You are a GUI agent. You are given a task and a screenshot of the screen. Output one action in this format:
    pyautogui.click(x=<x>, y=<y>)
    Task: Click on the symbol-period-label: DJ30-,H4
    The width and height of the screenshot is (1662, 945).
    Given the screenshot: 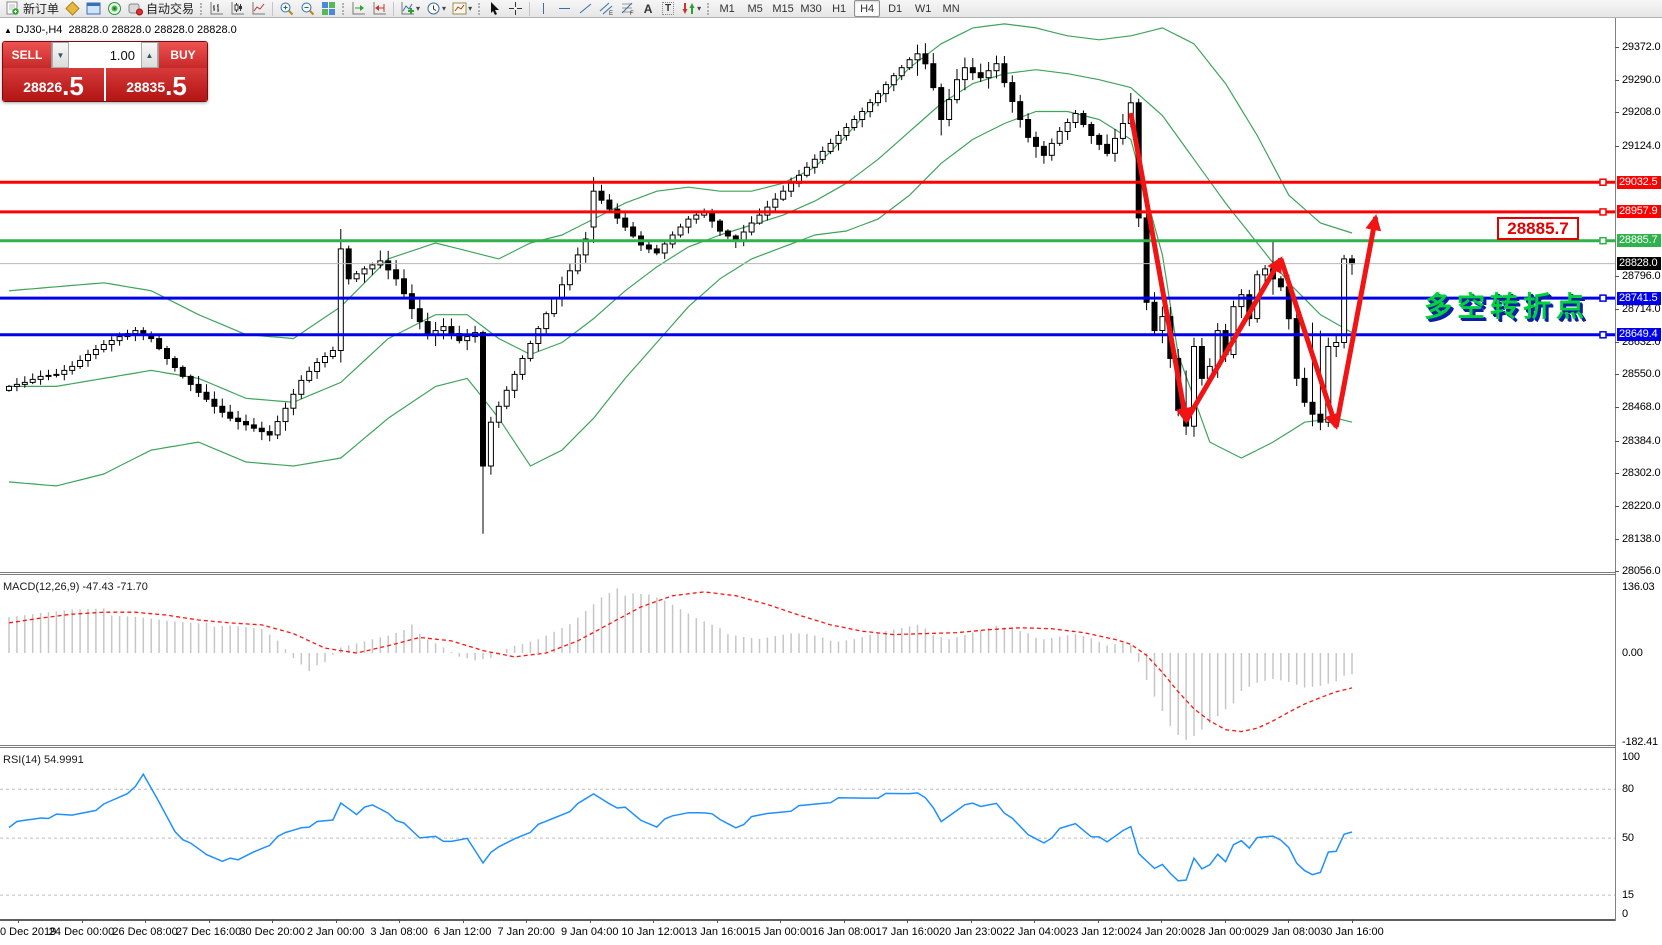 What is the action you would take?
    pyautogui.click(x=39, y=30)
    